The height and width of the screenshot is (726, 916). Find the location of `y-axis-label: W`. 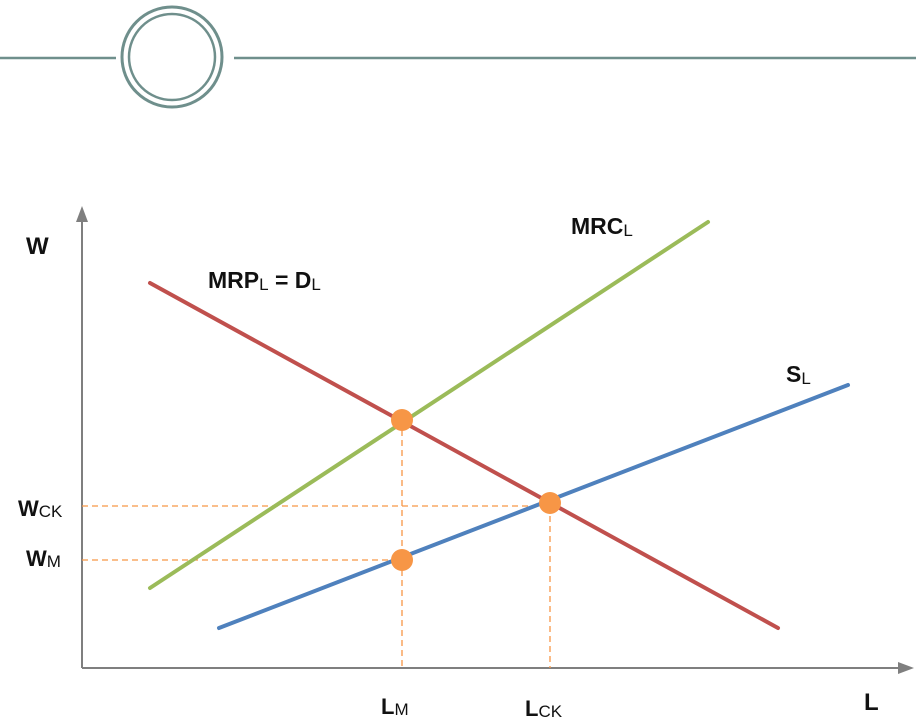

y-axis-label: W is located at coordinates (37, 246).